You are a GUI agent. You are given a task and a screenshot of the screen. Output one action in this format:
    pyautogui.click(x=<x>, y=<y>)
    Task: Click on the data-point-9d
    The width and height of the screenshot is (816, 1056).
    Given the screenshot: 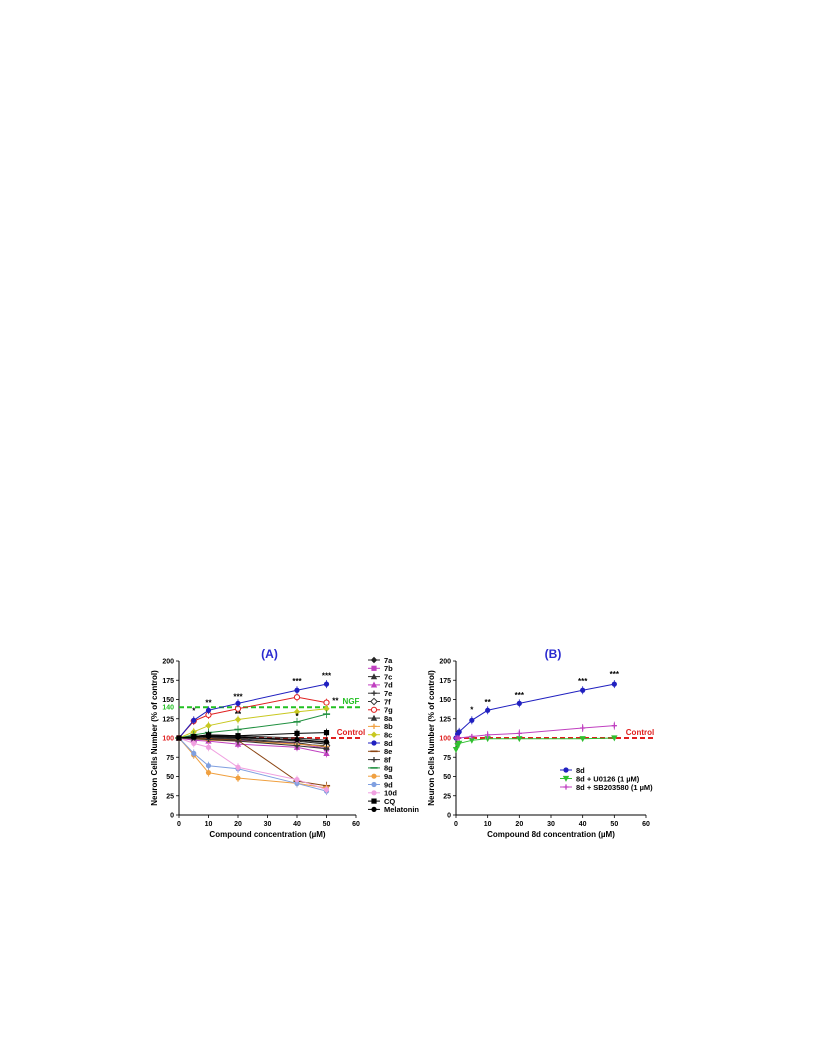 What is the action you would take?
    pyautogui.click(x=194, y=753)
    